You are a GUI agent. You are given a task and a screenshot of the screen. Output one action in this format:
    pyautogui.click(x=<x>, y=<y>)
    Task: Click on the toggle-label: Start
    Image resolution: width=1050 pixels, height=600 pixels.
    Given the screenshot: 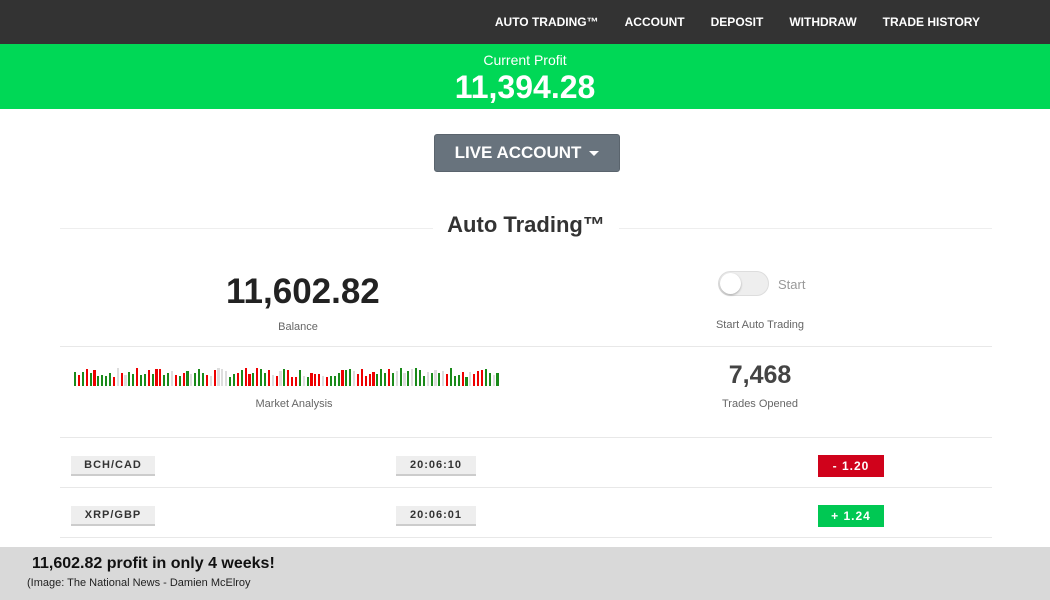 What is the action you would take?
    pyautogui.click(x=792, y=284)
    